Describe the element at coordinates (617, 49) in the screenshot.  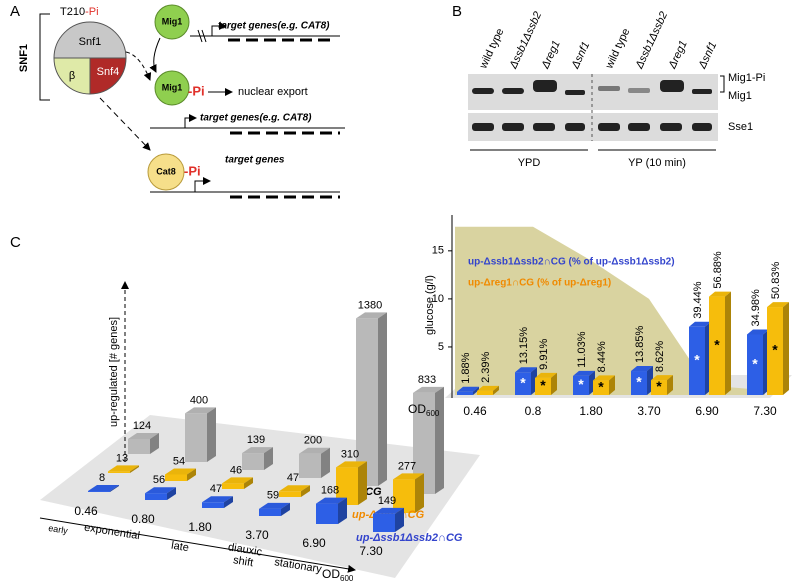
I see `lane-label: wild type` at that location.